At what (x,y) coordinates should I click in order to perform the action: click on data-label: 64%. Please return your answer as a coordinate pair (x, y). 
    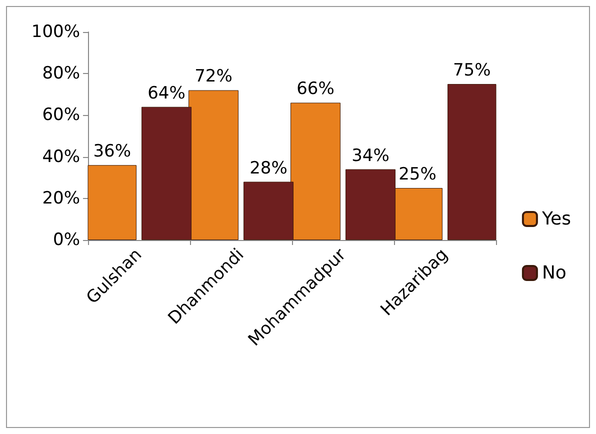
    Looking at the image, I should click on (167, 93).